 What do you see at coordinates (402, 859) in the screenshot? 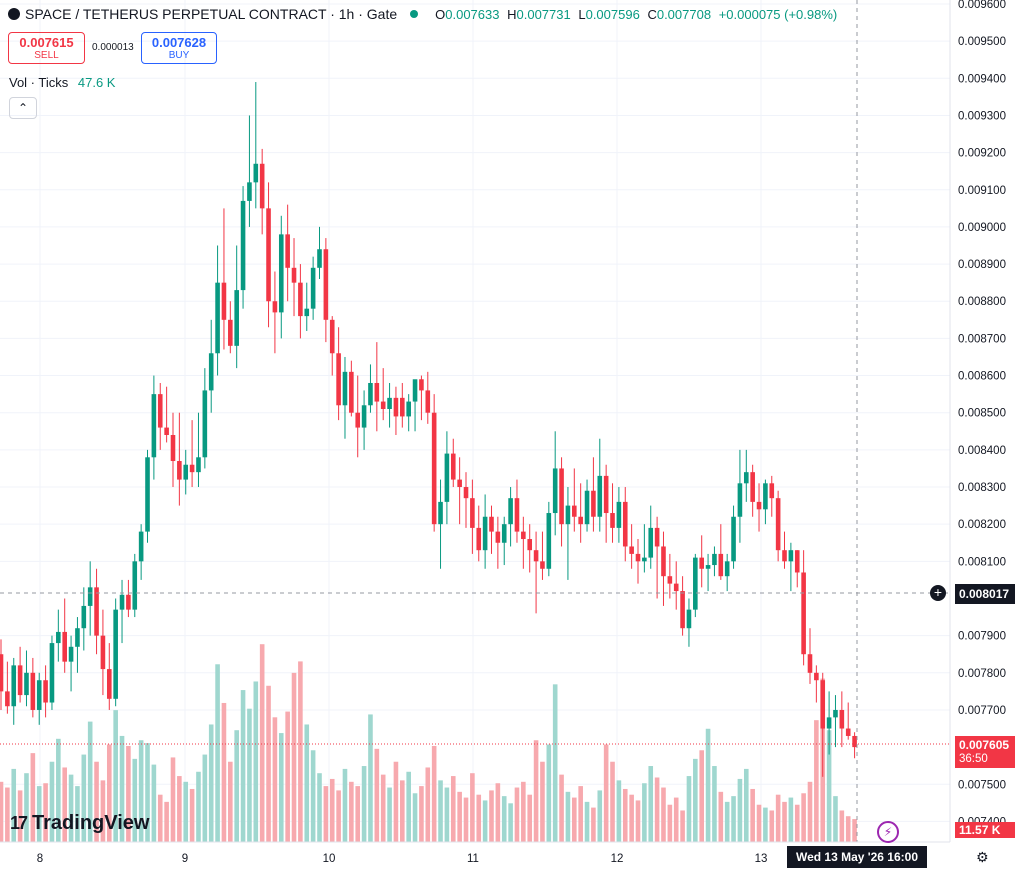
I see `time-axis: 8 9 10 11 12 13` at bounding box center [402, 859].